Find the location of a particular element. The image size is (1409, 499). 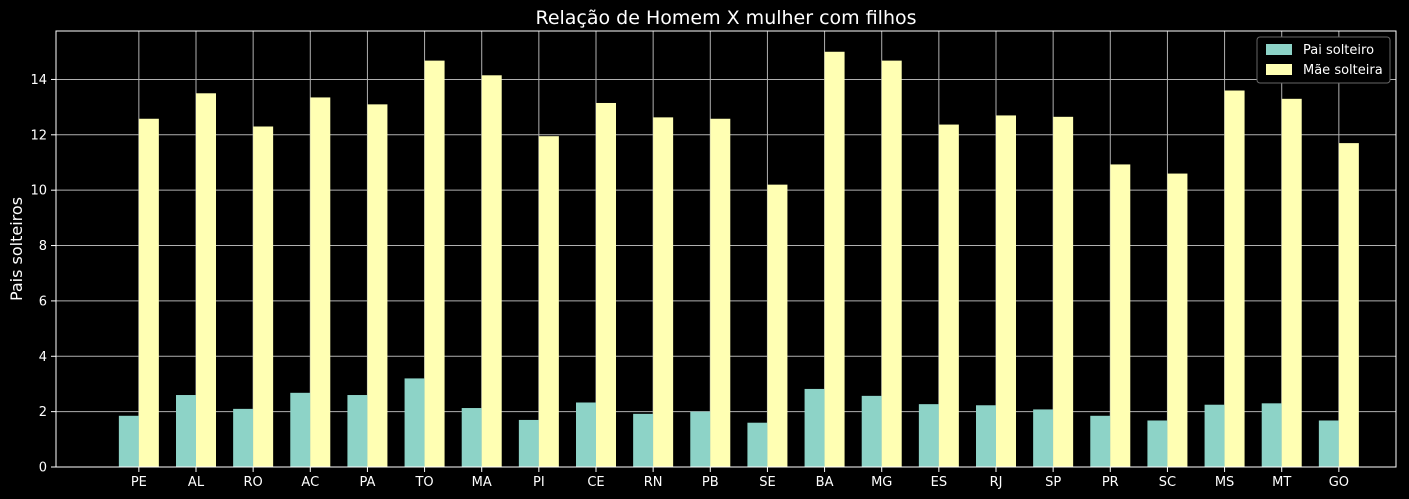

x-tick-label: SC is located at coordinates (1167, 482).